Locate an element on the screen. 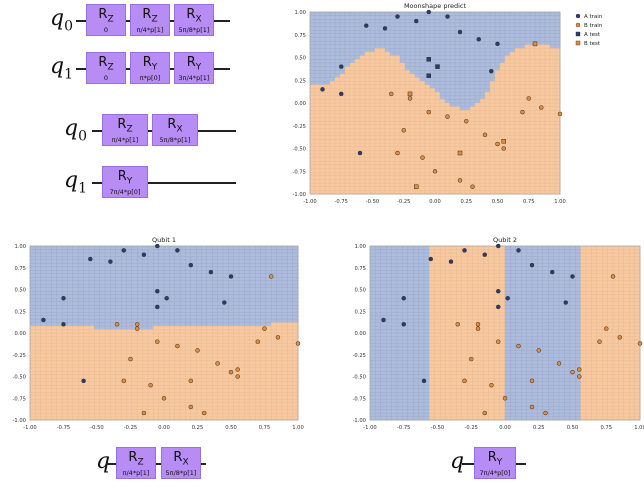 Image resolution: width=644 pixels, height=482 pixels. x-tick-label: -0.25 is located at coordinates (130, 428).